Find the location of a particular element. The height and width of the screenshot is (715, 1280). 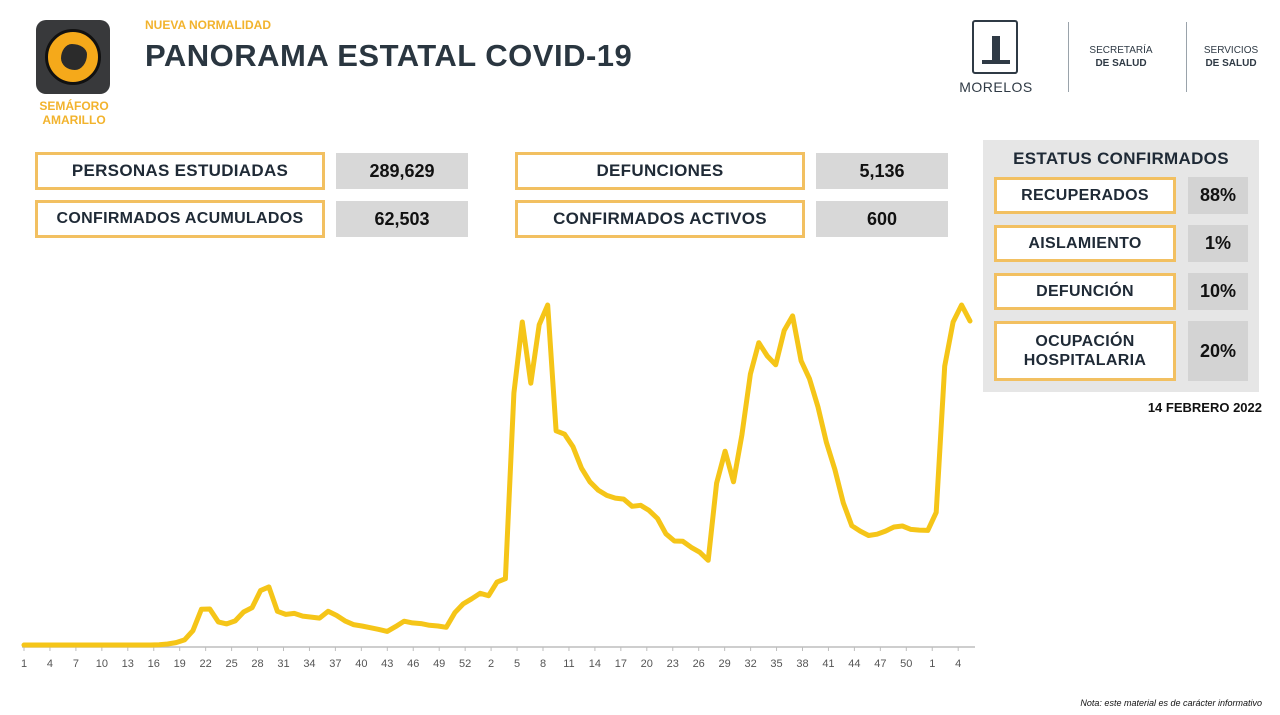

aislamiento-label: AISLAMIENTO is located at coordinates (1085, 243).